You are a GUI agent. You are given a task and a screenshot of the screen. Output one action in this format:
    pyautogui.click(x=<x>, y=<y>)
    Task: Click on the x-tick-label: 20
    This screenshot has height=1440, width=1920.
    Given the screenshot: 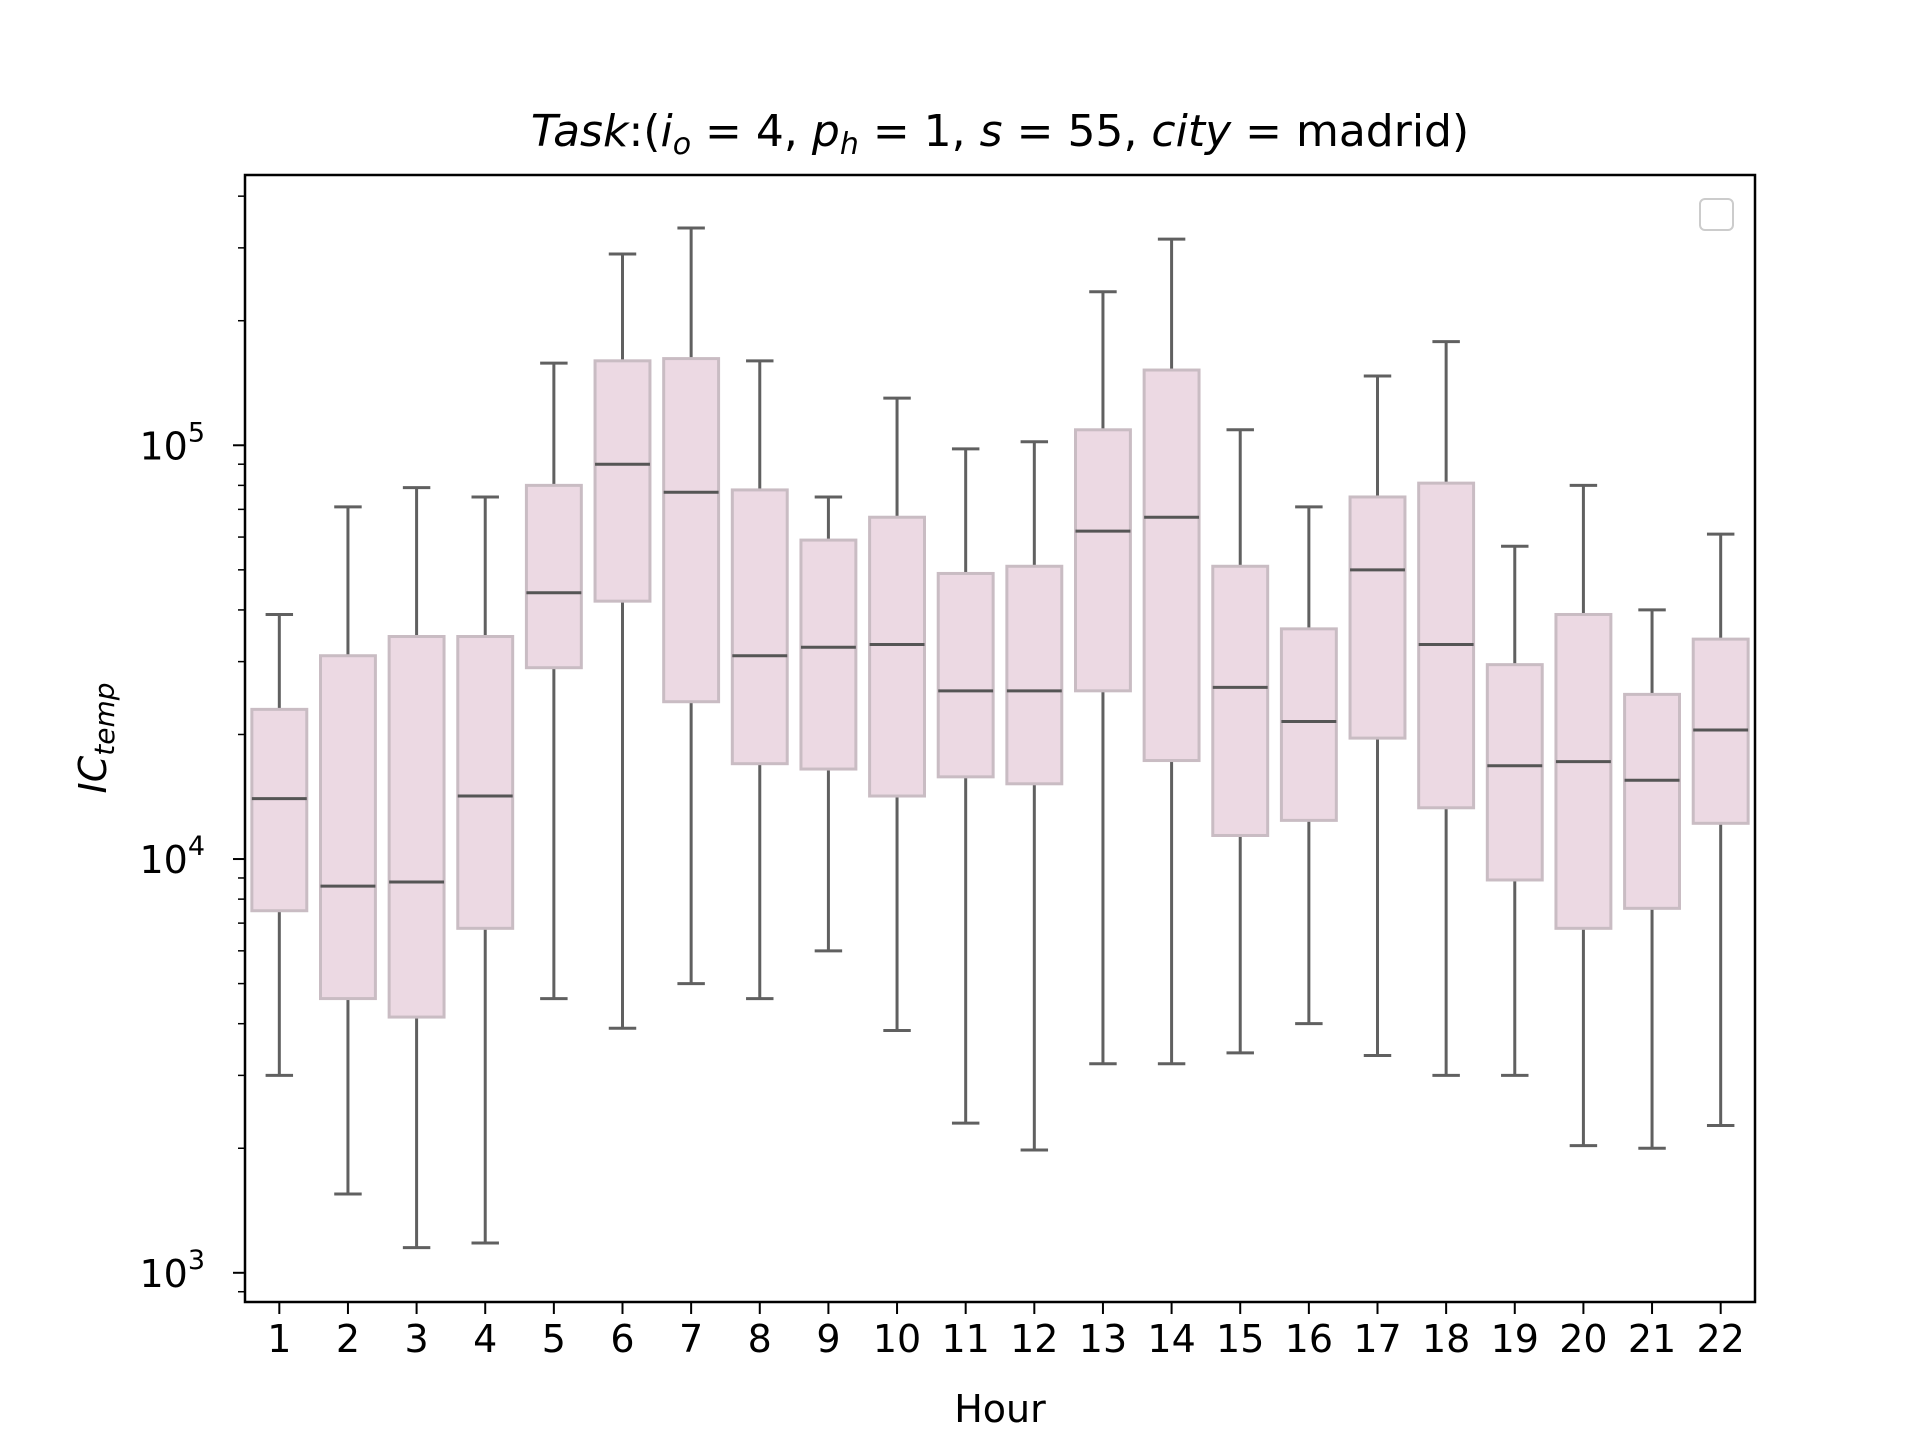 What is the action you would take?
    pyautogui.click(x=1583, y=1339)
    